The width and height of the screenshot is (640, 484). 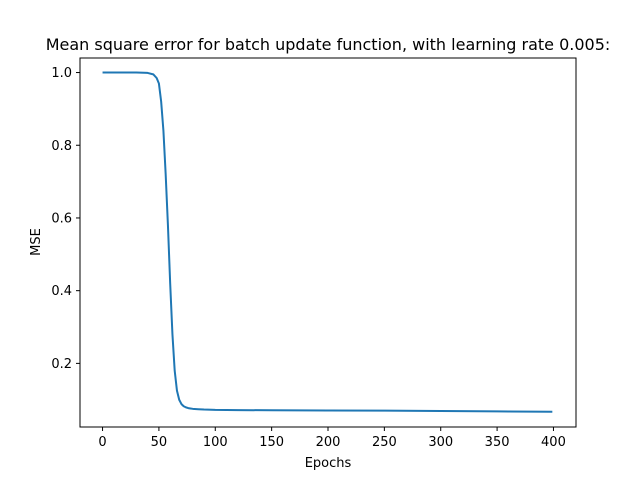 What do you see at coordinates (497, 442) in the screenshot?
I see `x-tick-label: 350` at bounding box center [497, 442].